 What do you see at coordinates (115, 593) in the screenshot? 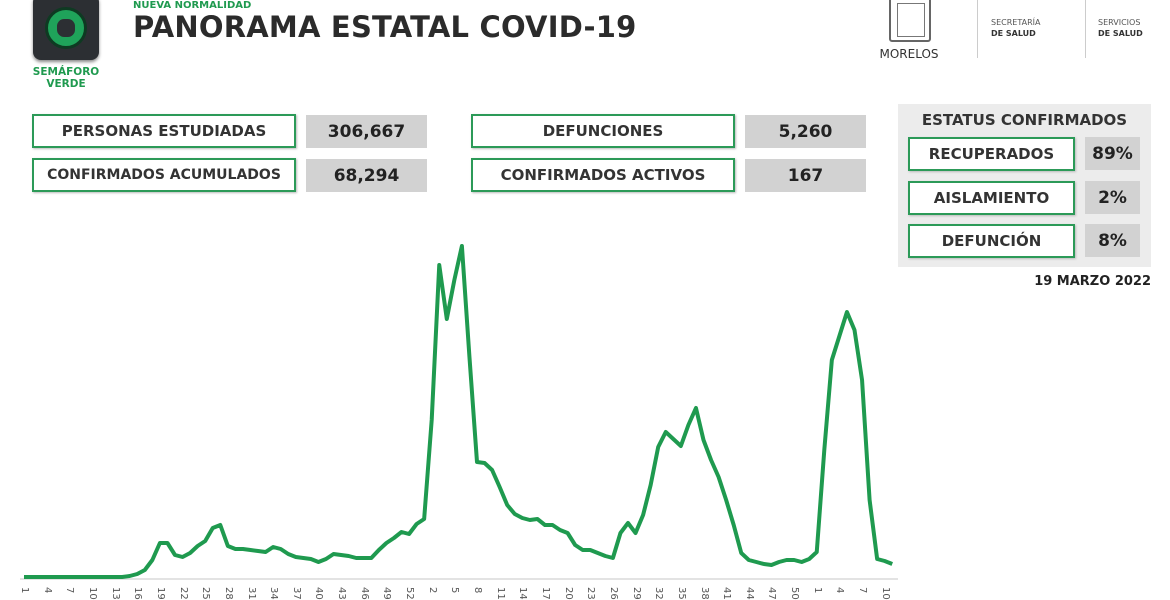
I see `x-tick-label: 13` at bounding box center [115, 593].